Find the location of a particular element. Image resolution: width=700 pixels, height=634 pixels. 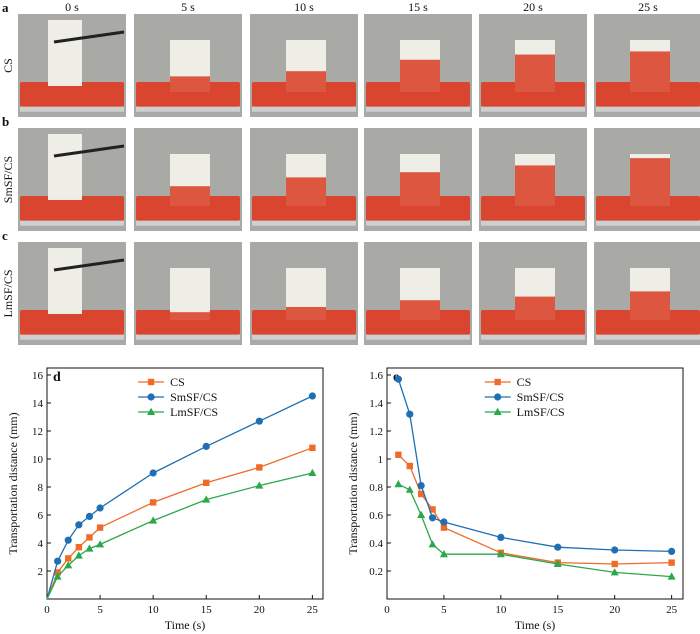

time-header: 5 s is located at coordinates (188, 7).